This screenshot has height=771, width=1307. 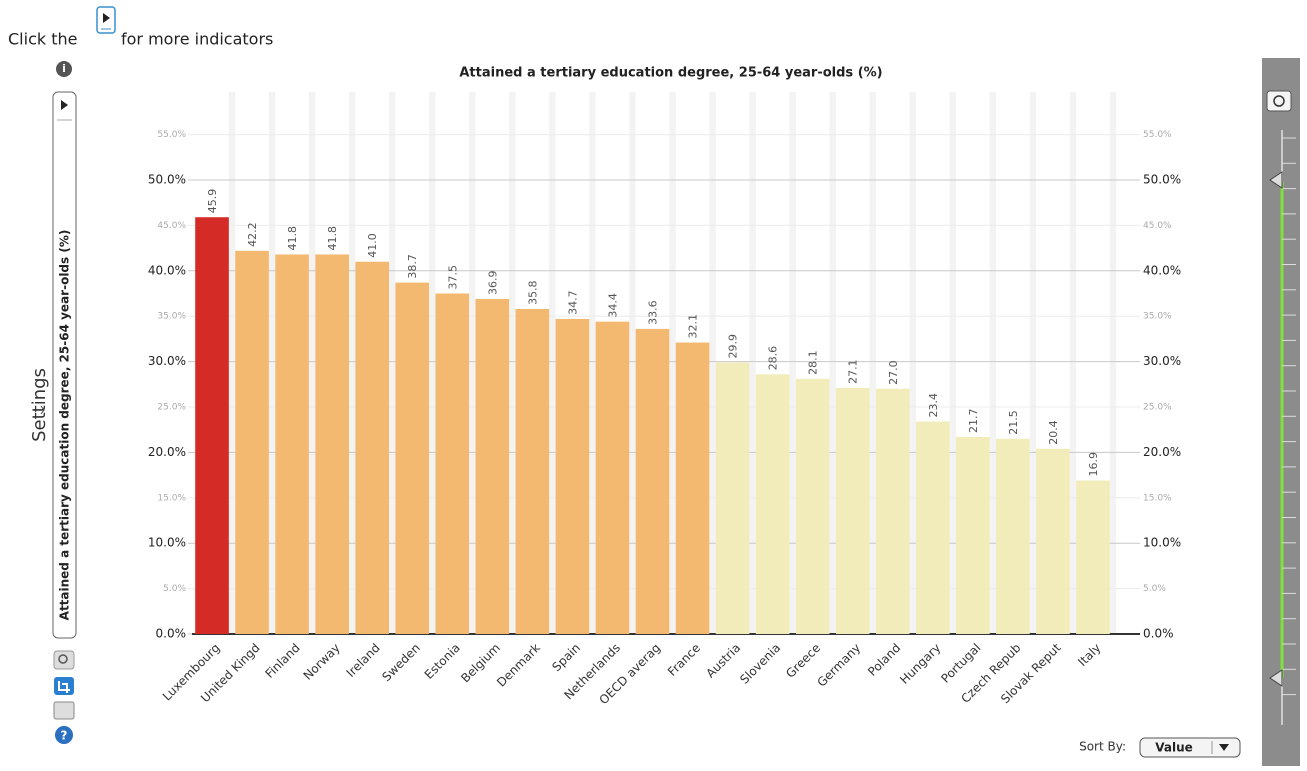 I want to click on y2-tick-label: 15.0%, so click(x=1157, y=498).